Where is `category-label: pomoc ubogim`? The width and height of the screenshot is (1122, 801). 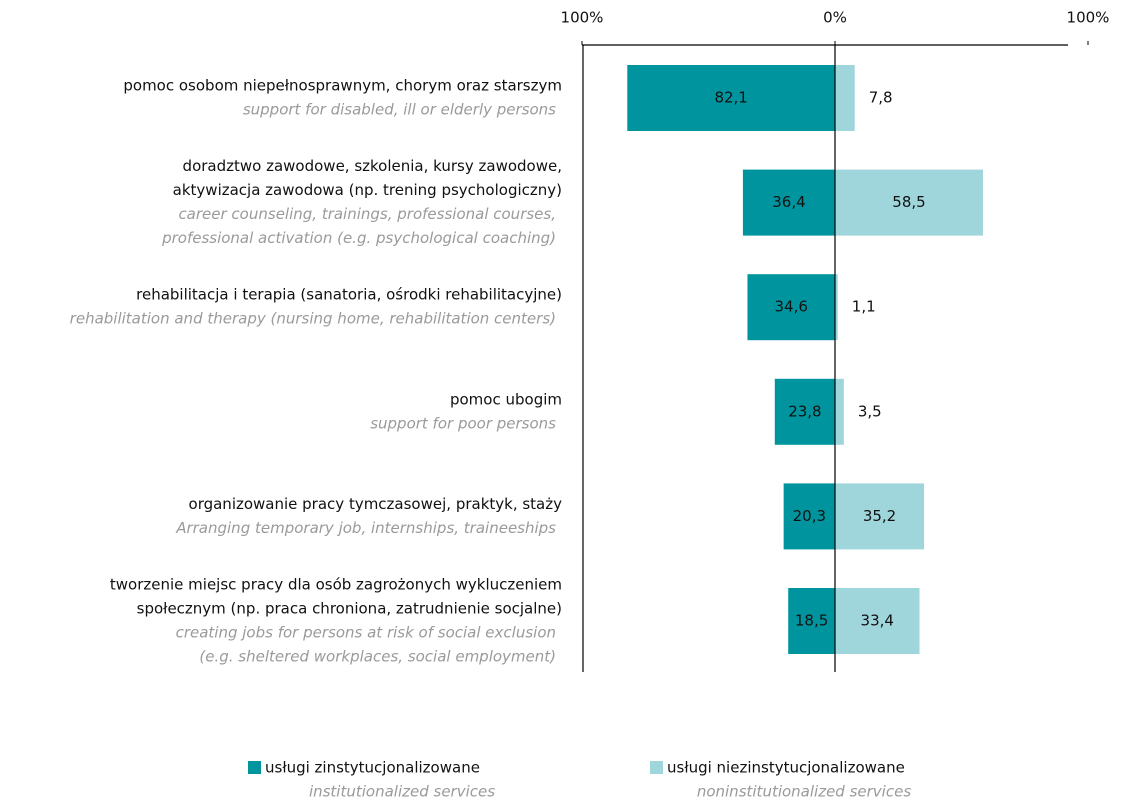 category-label: pomoc ubogim is located at coordinates (506, 399).